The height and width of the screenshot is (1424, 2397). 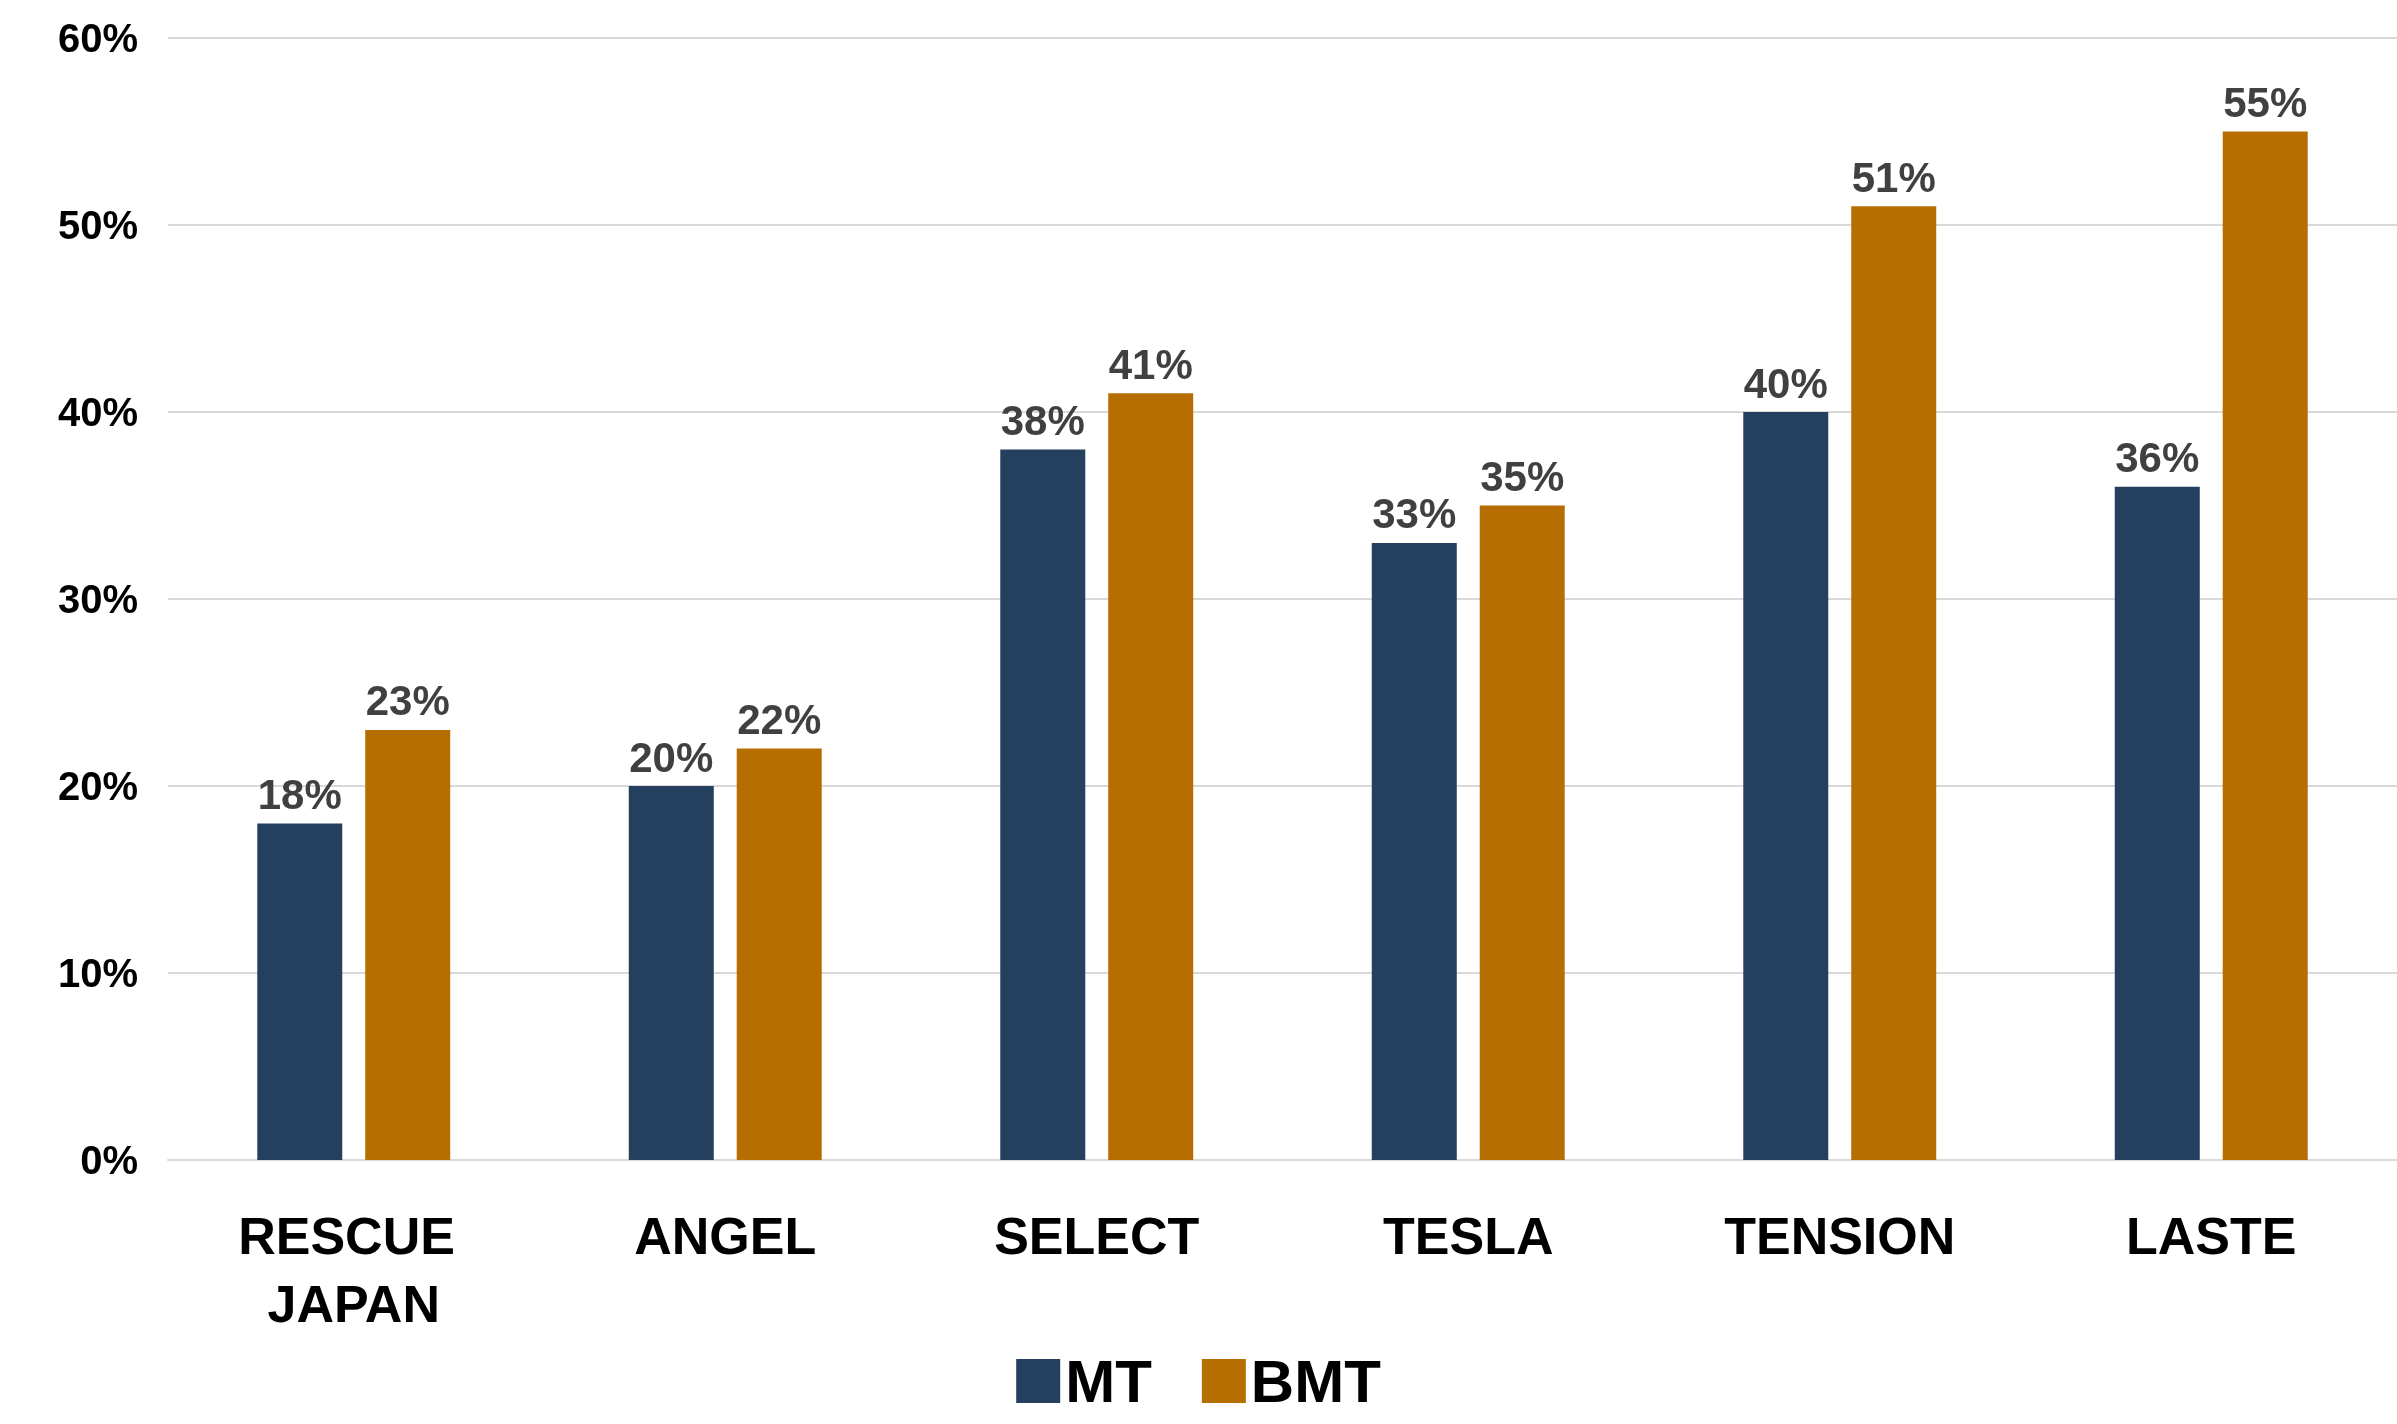 I want to click on data-label: 36%, so click(x=2157, y=458).